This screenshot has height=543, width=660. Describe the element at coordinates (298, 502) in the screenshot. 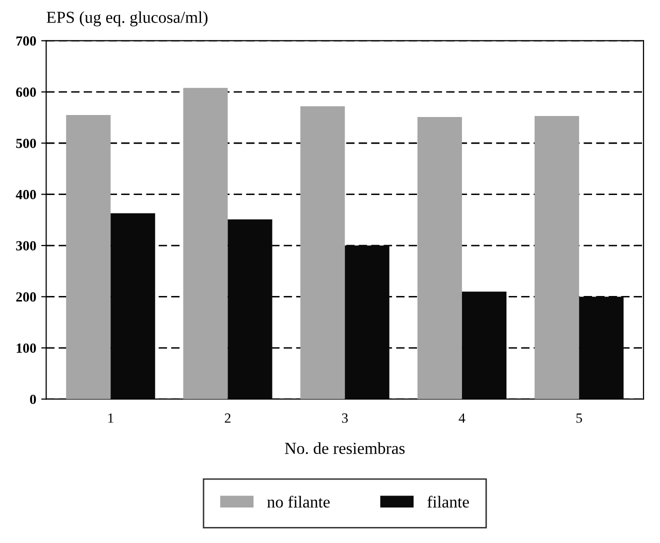

I see `legend-label: no filante` at that location.